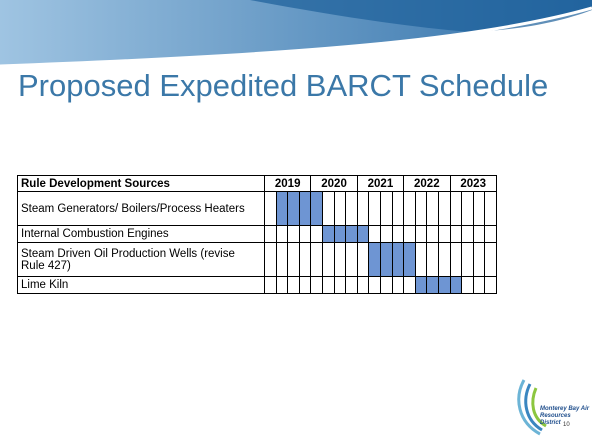 The image size is (592, 447). Describe the element at coordinates (141, 183) in the screenshot. I see `header-label: Rule Development Sources` at that location.